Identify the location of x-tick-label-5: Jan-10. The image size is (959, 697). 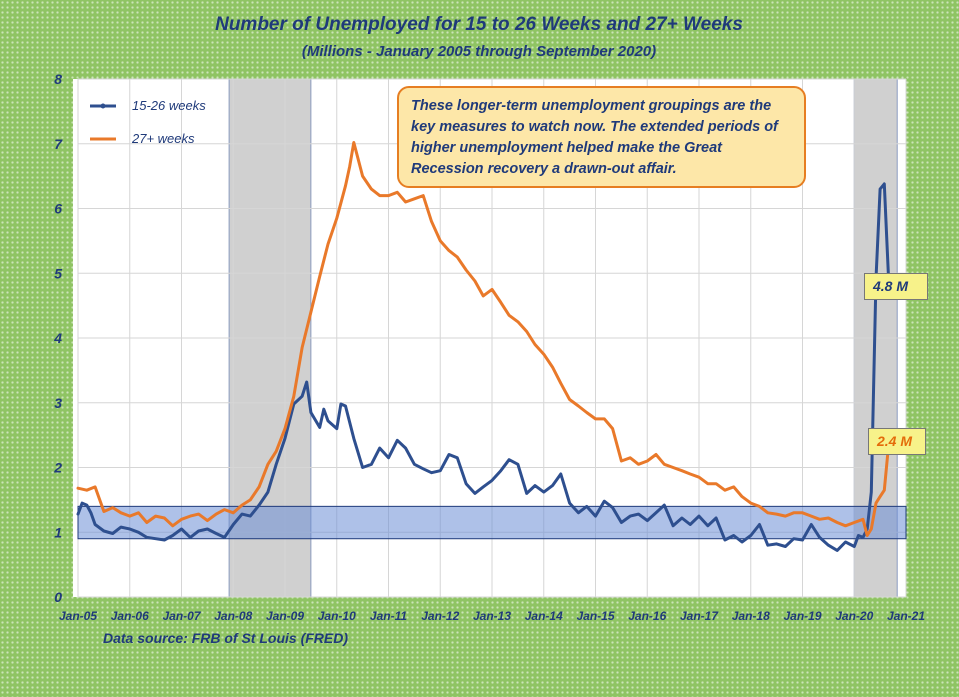
(337, 616).